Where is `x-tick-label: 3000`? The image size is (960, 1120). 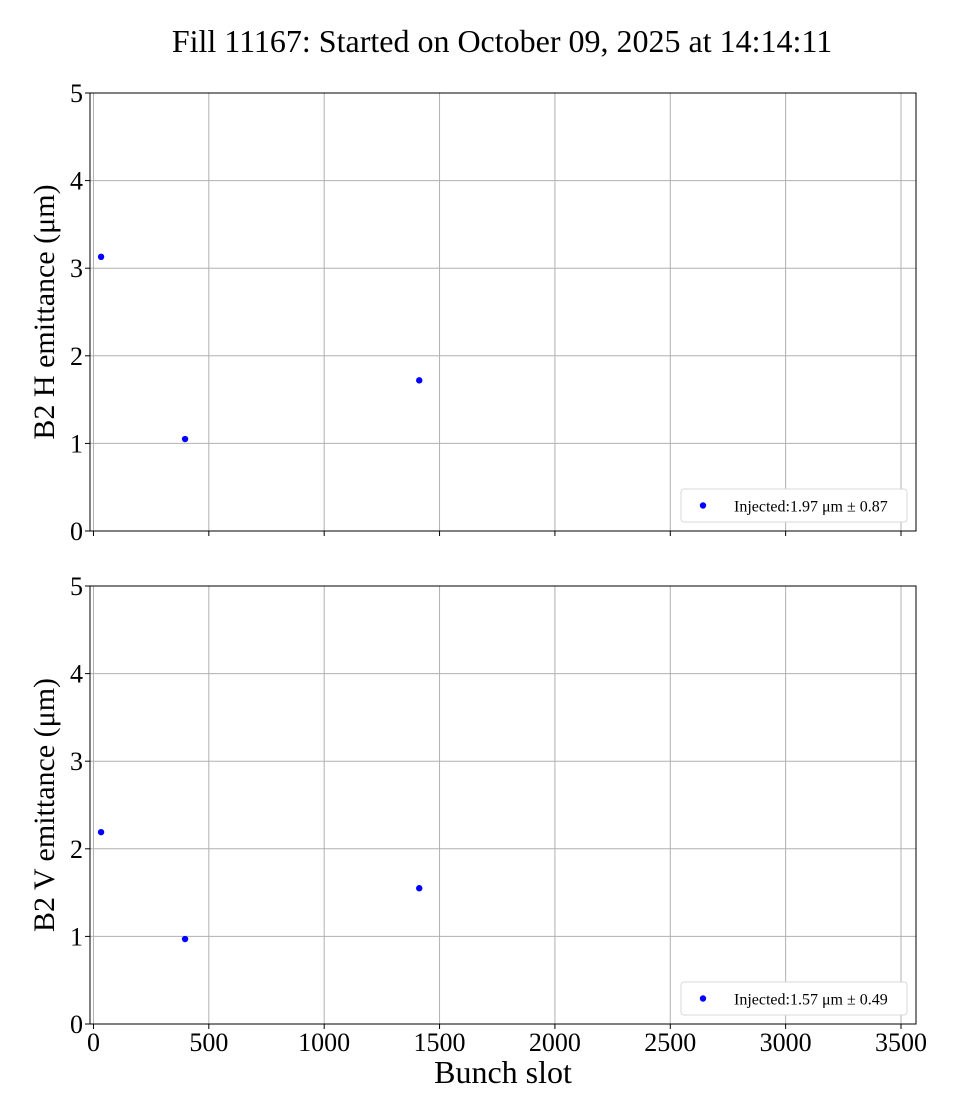
x-tick-label: 3000 is located at coordinates (786, 1042).